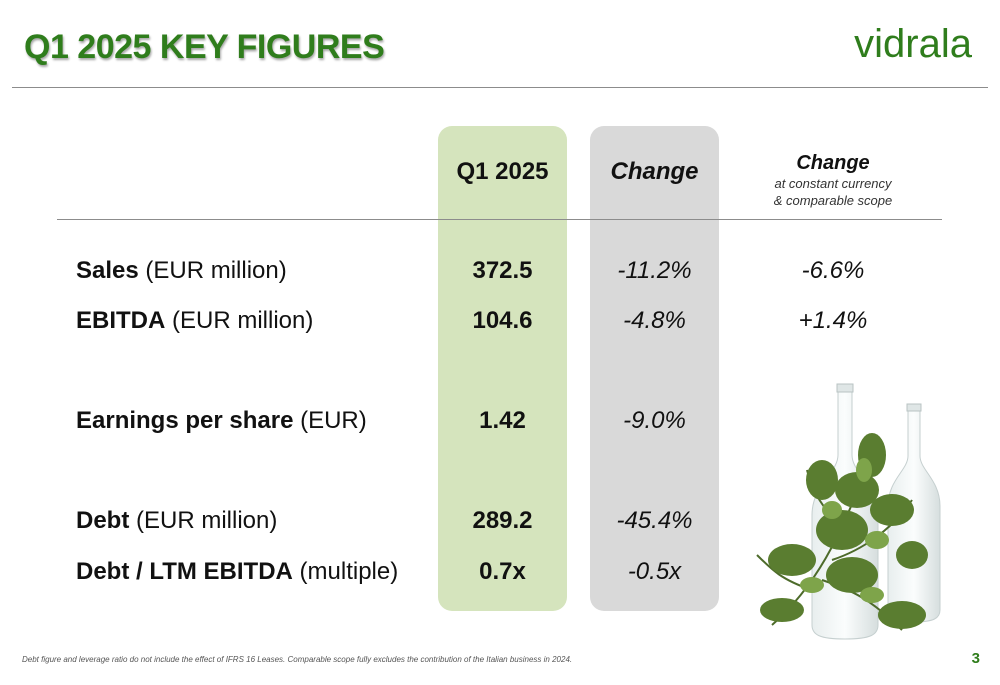  I want to click on row-value-q1: 289.2, so click(502, 520).